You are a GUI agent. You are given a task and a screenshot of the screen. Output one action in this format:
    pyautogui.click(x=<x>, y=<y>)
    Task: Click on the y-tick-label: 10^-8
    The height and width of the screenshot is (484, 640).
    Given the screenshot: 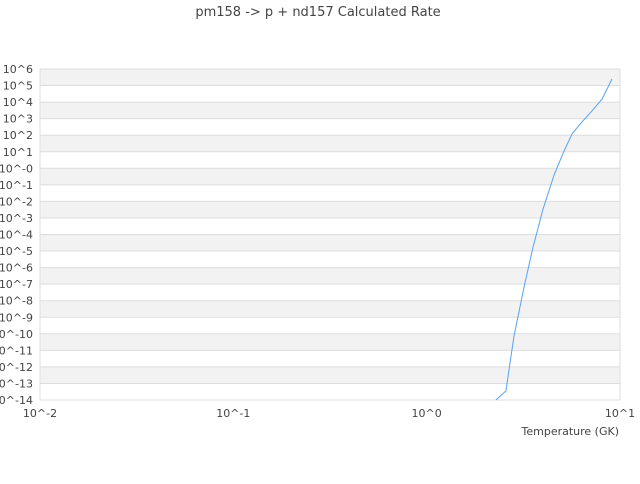 What is the action you would take?
    pyautogui.click(x=16, y=301)
    